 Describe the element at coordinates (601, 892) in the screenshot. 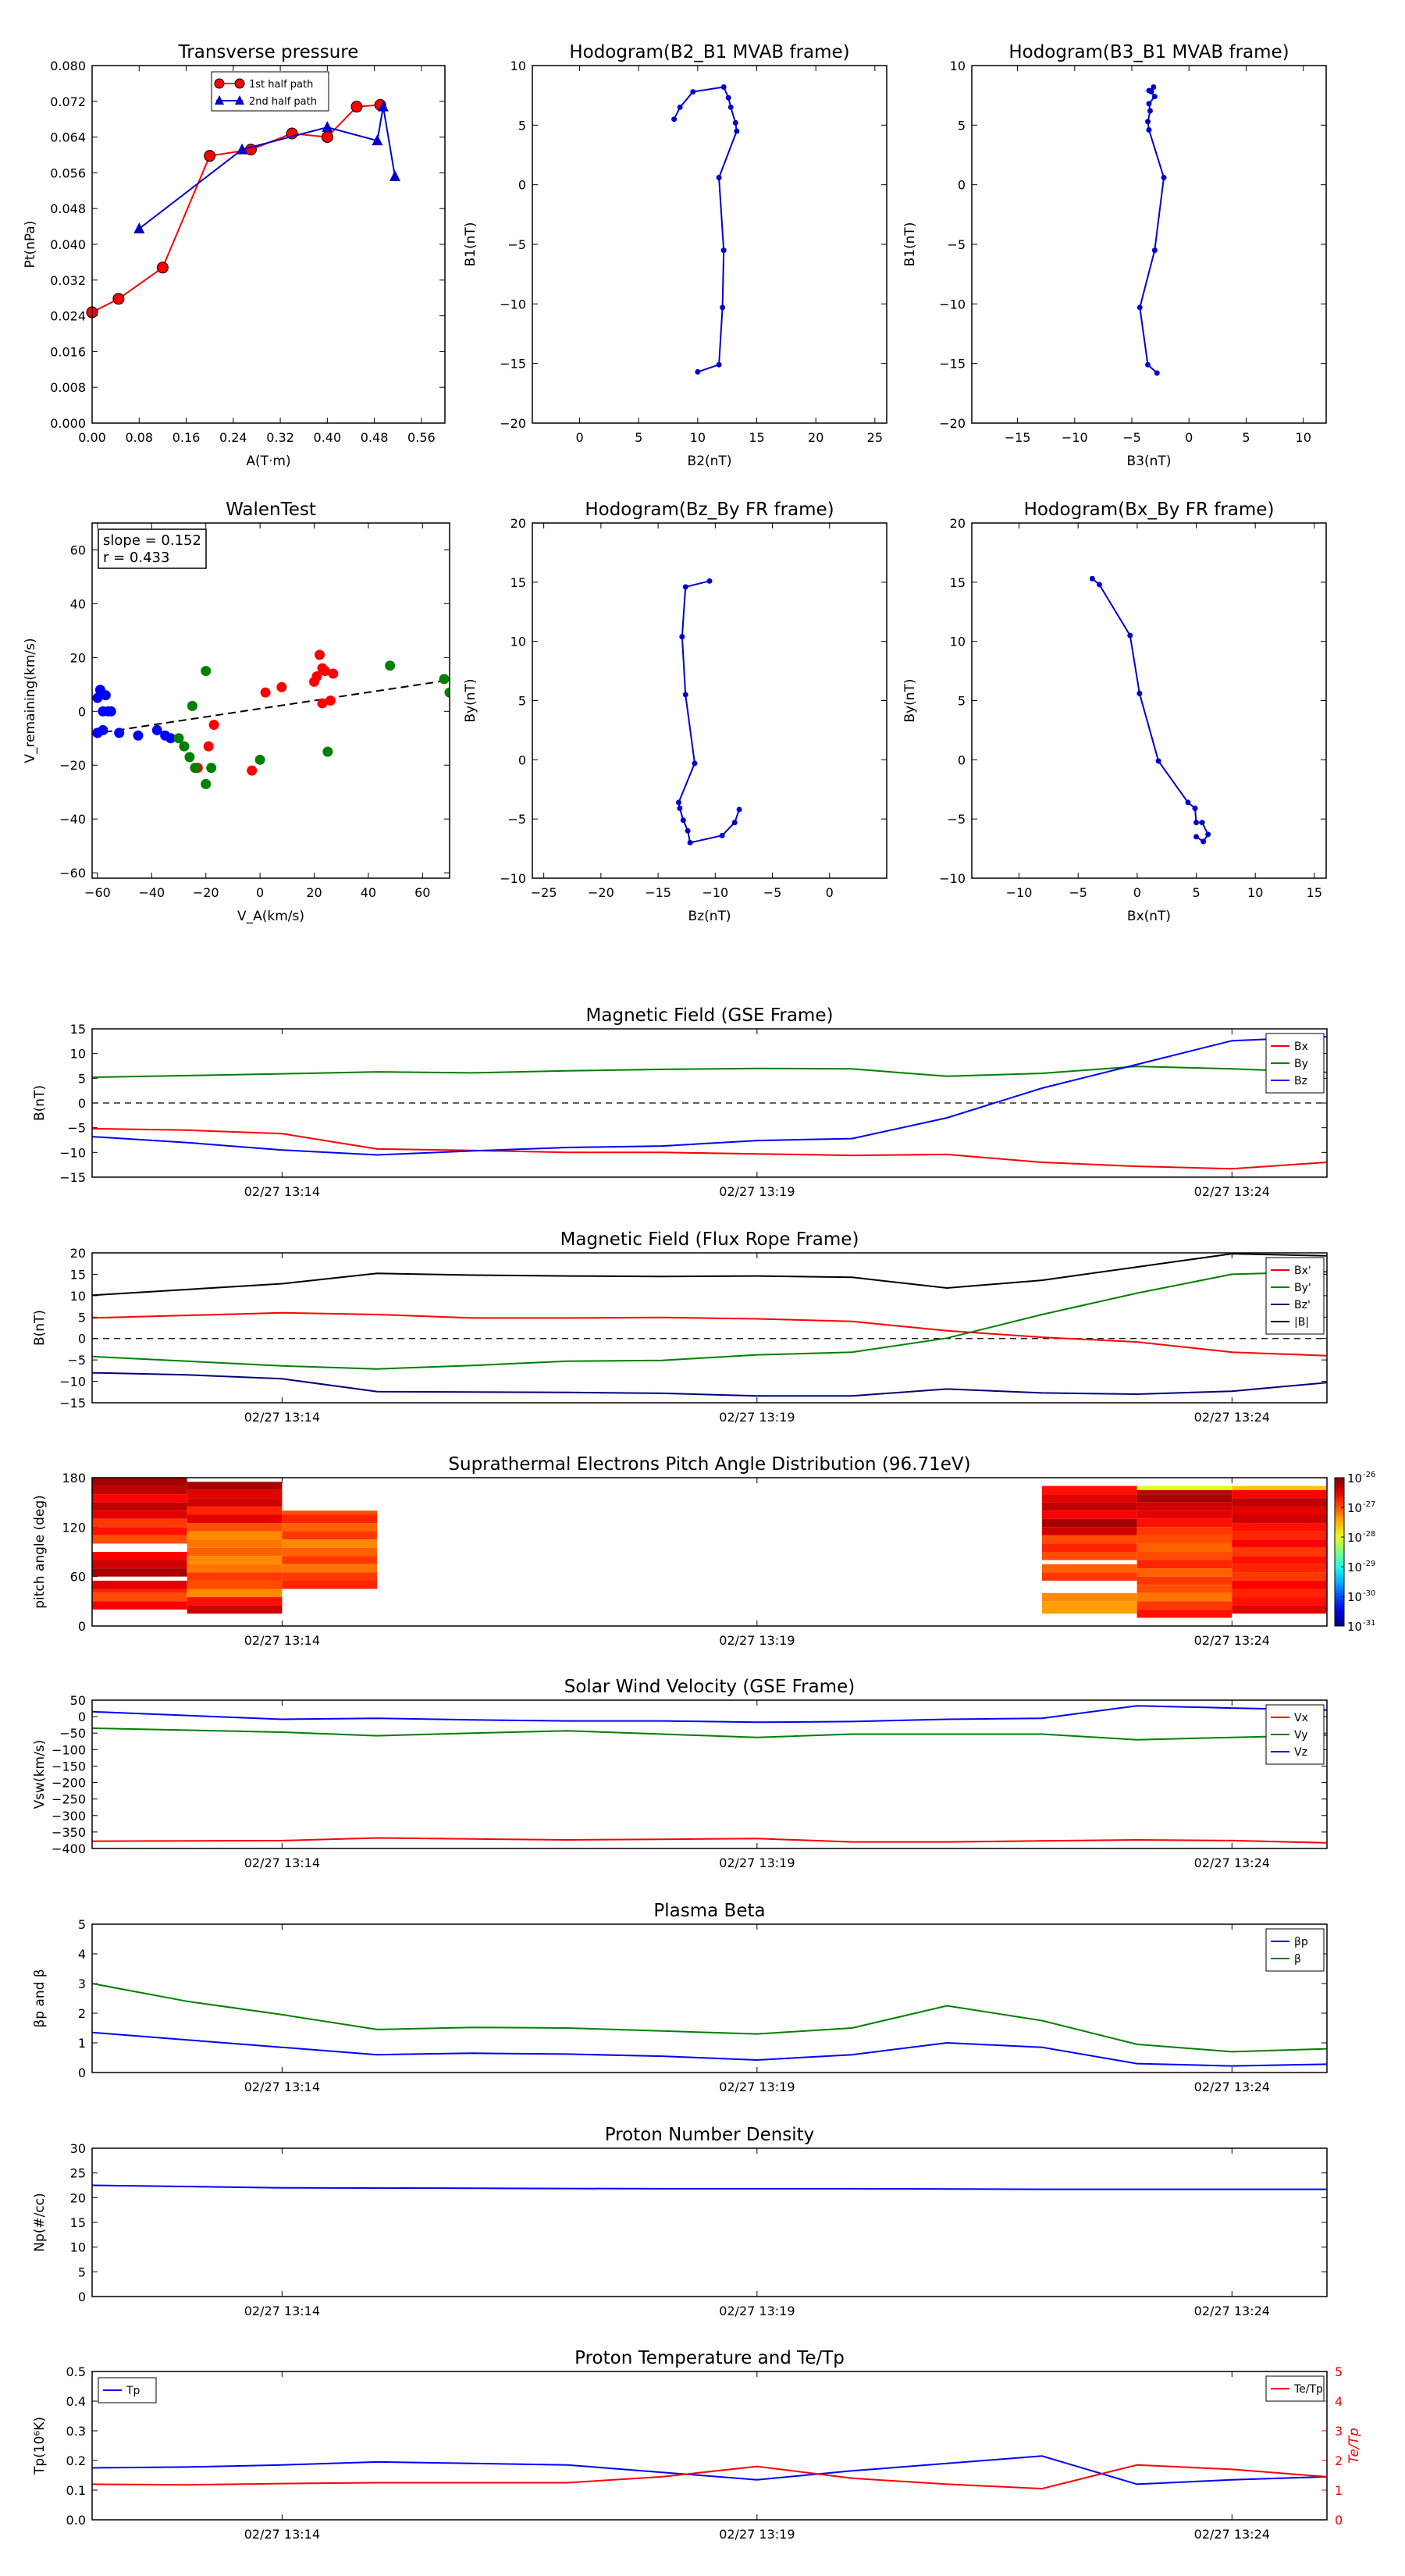

I see `x-tick-label: −20` at that location.